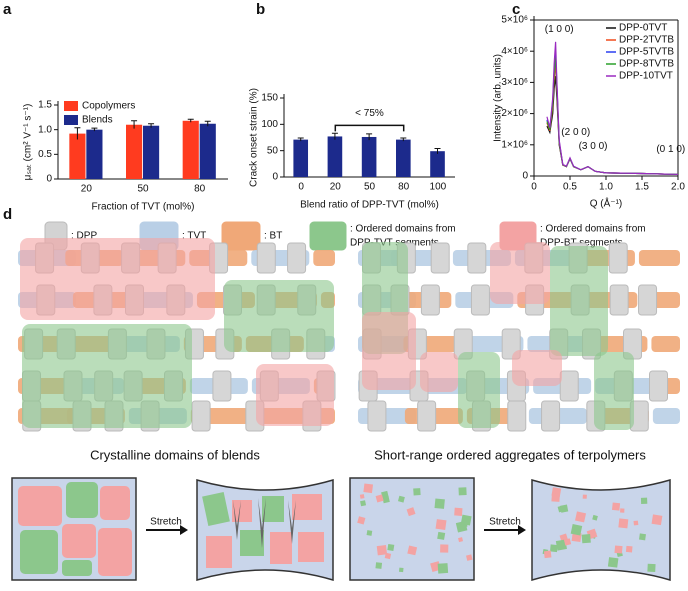 The image size is (688, 591). I want to click on legend-label: DPP-8TVTB, so click(646, 64).